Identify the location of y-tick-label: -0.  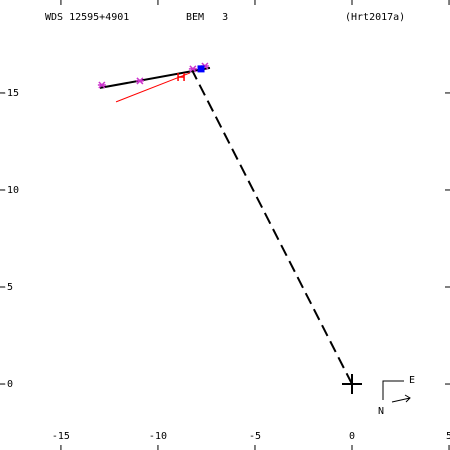
(7, 384).